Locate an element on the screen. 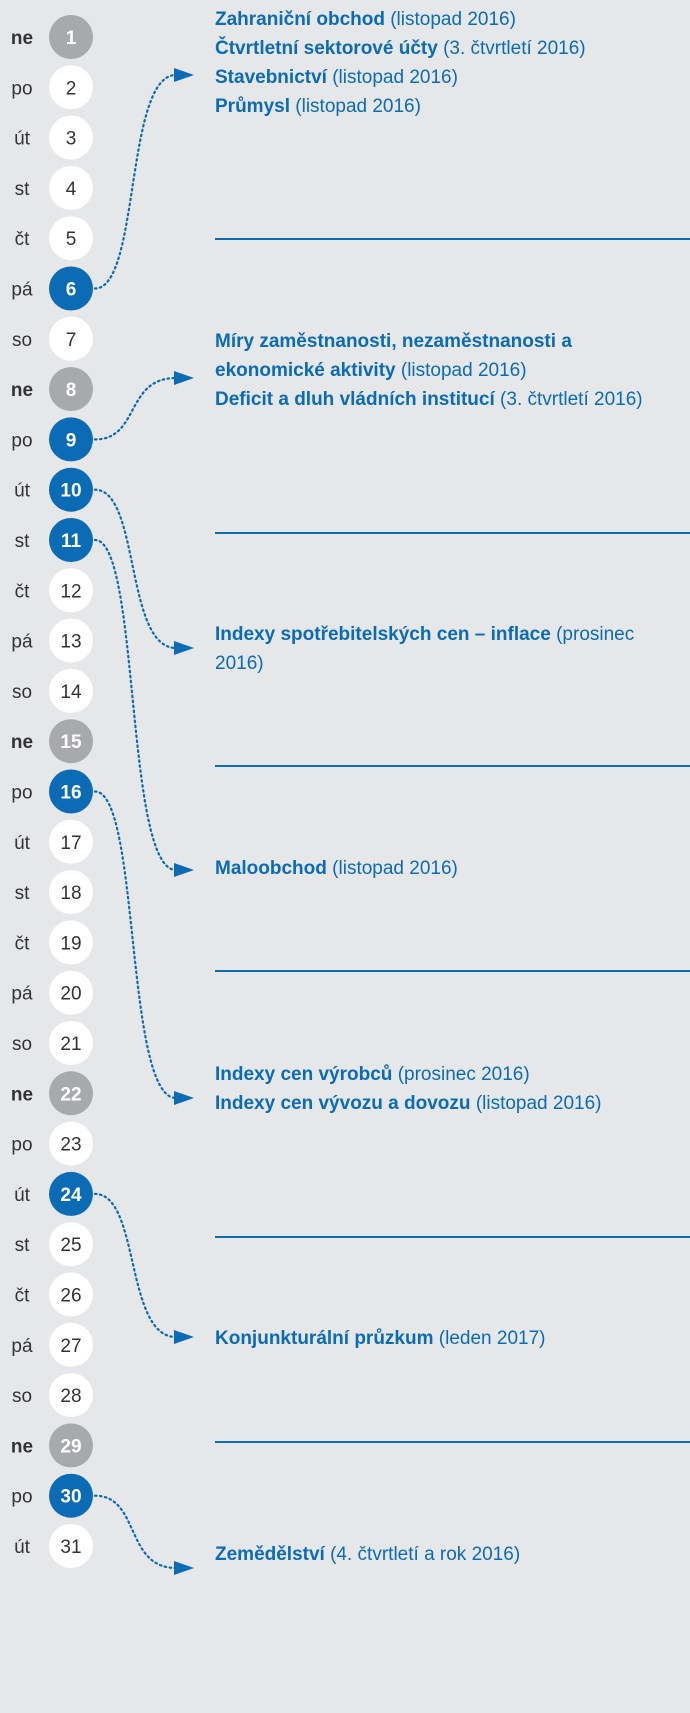 This screenshot has height=1713, width=690. day-number: 27 is located at coordinates (70, 1346).